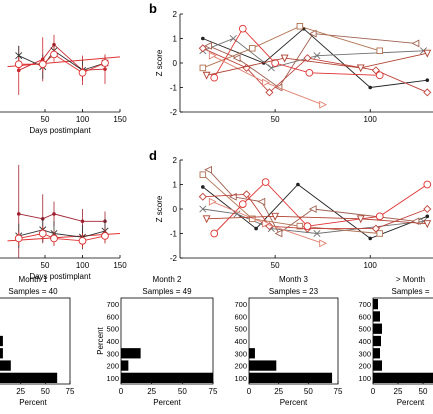  I want to click on d-y-tick-label: -2, so click(174, 258).